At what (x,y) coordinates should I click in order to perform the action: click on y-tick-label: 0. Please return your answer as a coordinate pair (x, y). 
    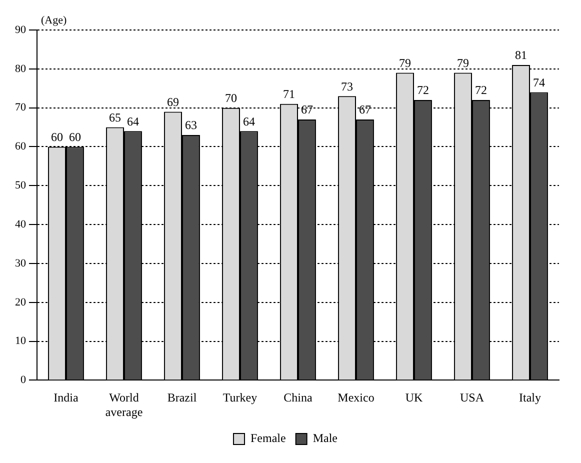
    Looking at the image, I should click on (23, 380).